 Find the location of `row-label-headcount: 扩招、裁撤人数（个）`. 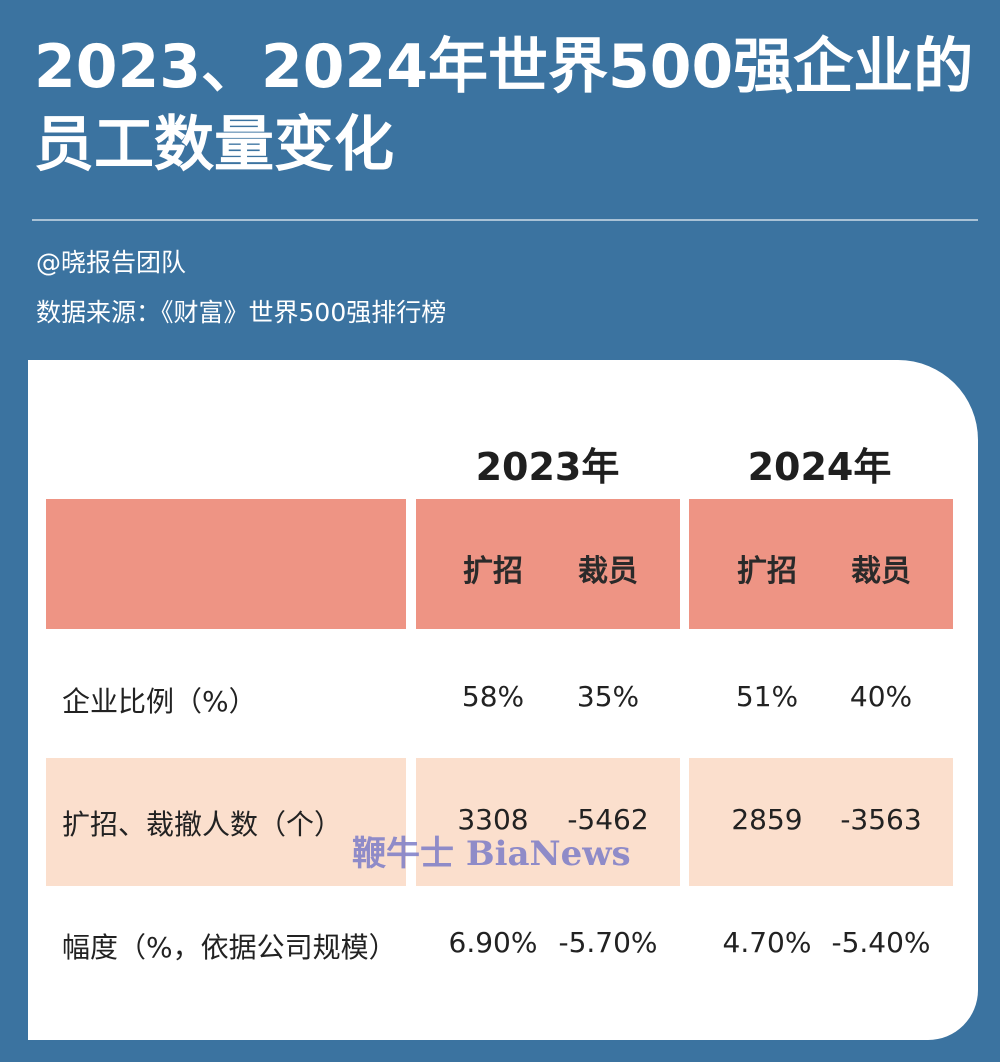

row-label-headcount: 扩招、裁撤人数（个） is located at coordinates (202, 824).